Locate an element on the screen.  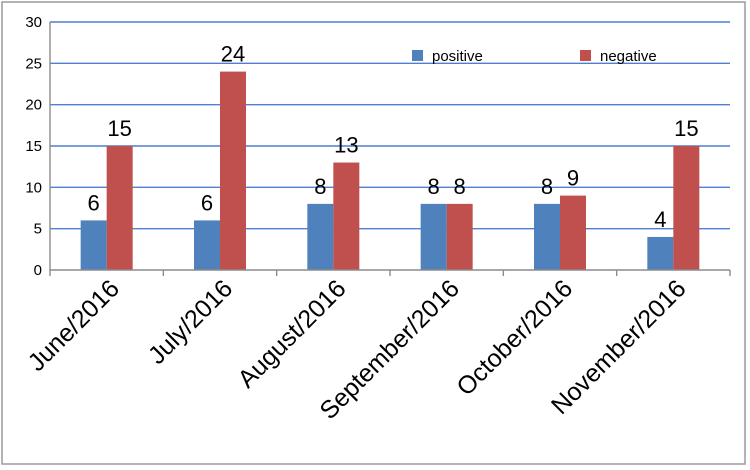
legend-swatch-negative is located at coordinates (585, 55).